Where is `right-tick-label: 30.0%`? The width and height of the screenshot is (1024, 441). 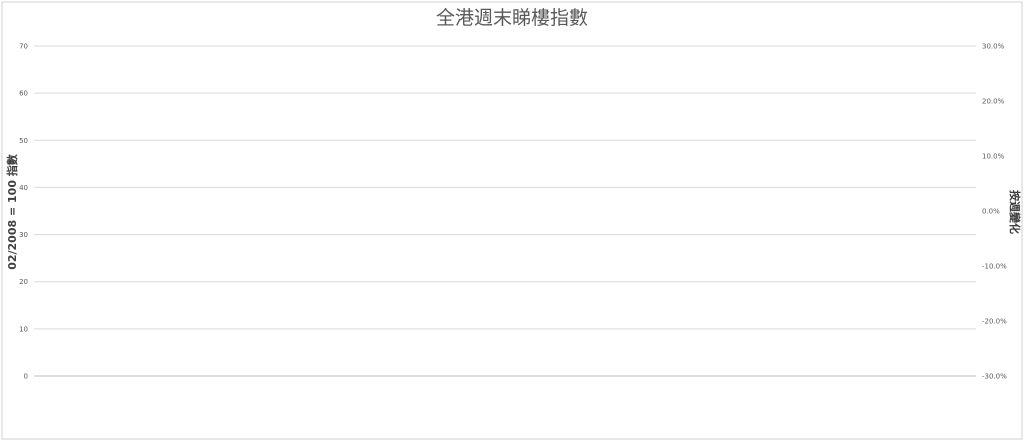
right-tick-label: 30.0% is located at coordinates (993, 47).